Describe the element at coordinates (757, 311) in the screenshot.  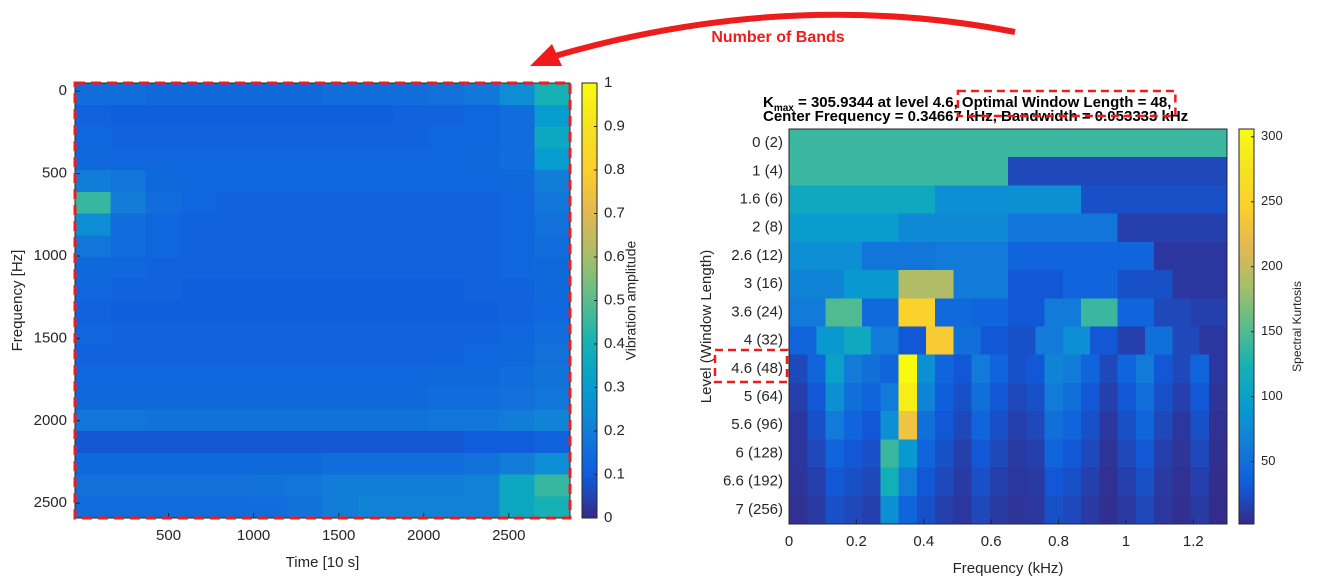
I see `y-tick-label: 3.6 (24)` at that location.